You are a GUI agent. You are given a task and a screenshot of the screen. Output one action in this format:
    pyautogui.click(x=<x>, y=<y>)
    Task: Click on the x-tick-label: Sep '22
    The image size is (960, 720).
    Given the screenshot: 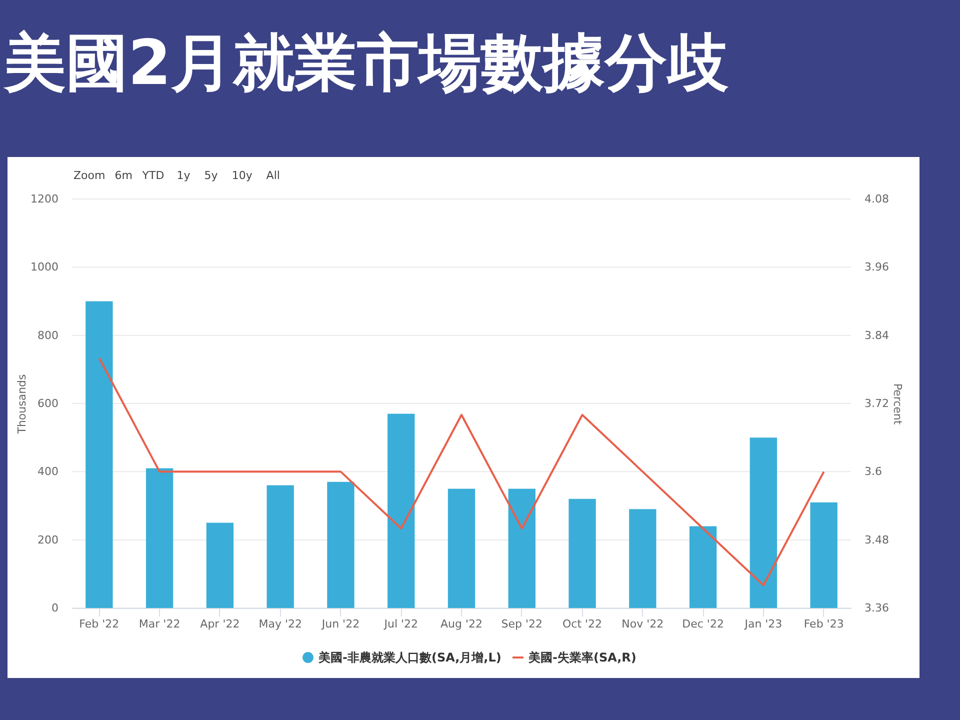 What is the action you would take?
    pyautogui.click(x=522, y=624)
    